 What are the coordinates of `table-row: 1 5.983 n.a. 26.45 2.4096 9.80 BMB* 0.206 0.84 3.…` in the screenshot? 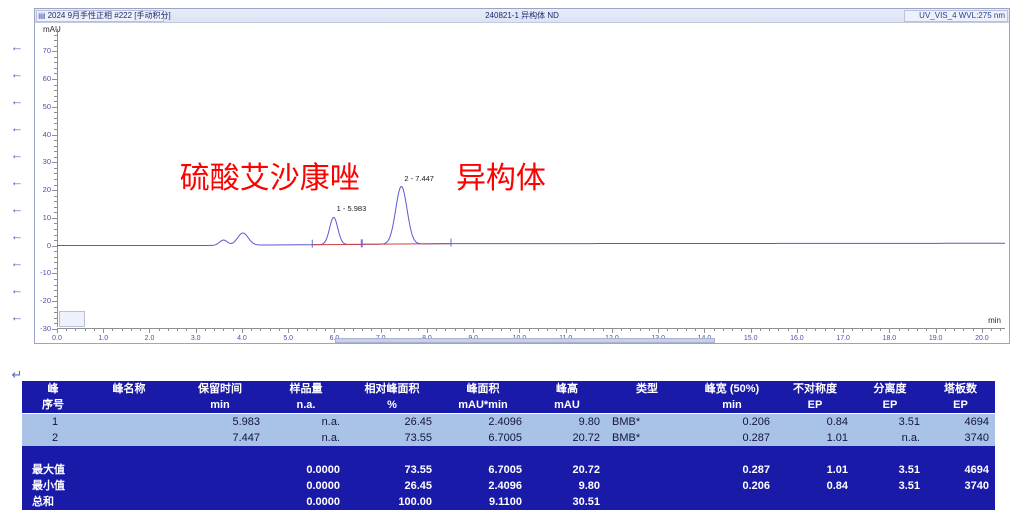 It's located at (508, 421).